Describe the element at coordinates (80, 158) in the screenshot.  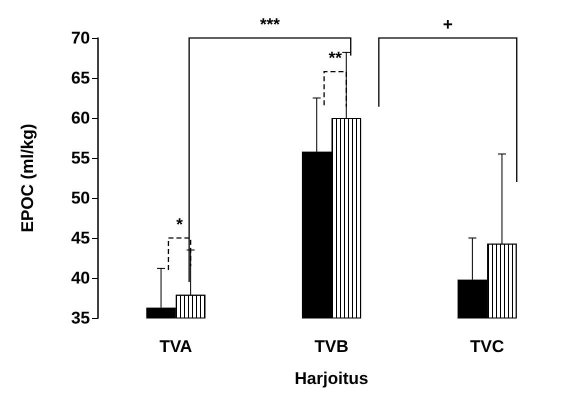
I see `y-tick-label: 55` at that location.